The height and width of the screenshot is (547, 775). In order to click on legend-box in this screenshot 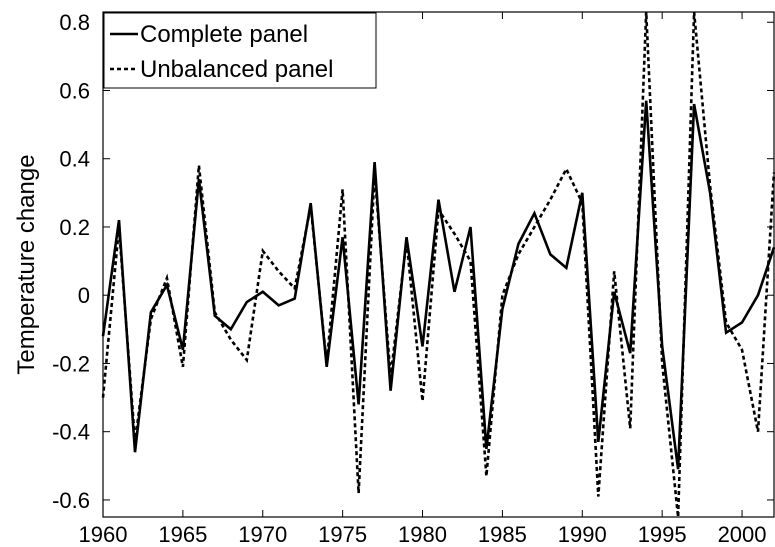, I will do `click(240, 50)`.